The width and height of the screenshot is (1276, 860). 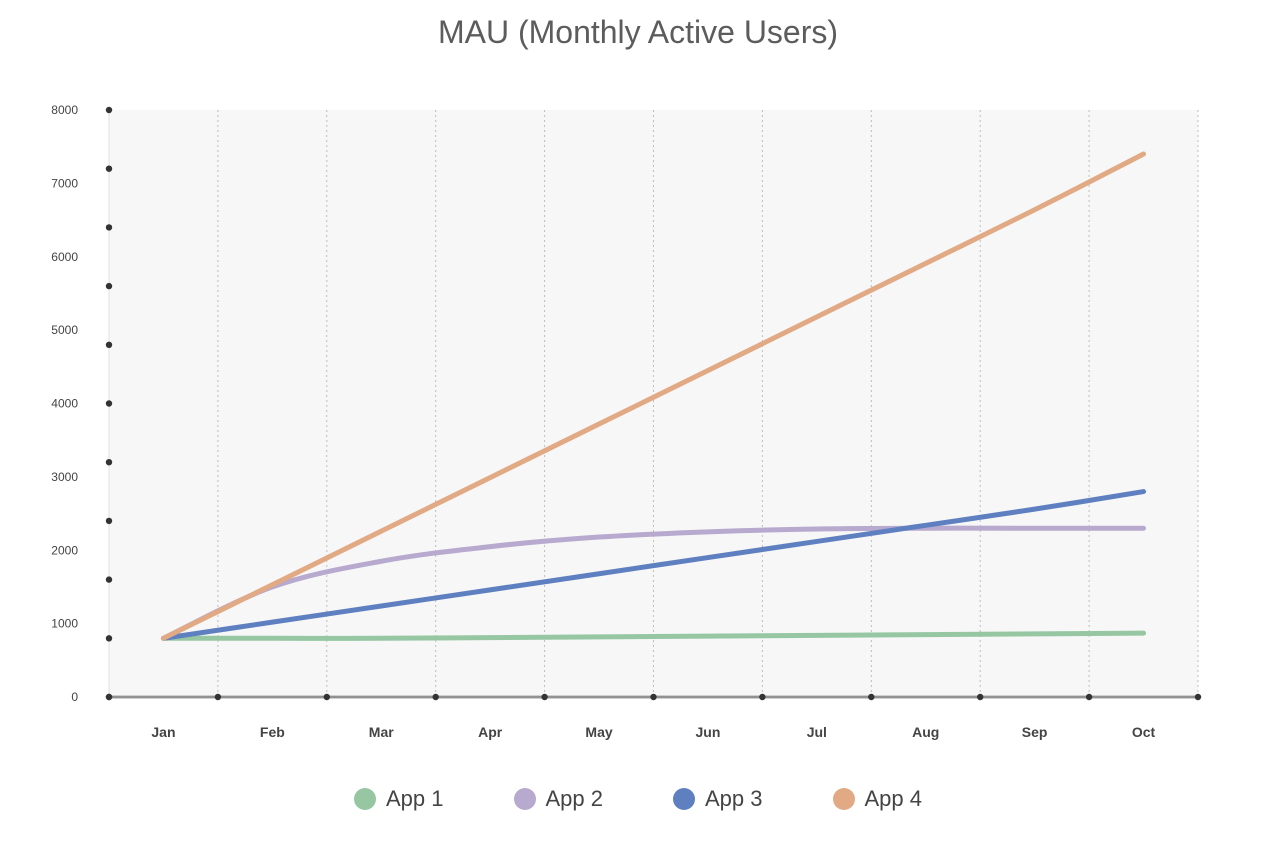 I want to click on y-tick-label: 5000, so click(x=64, y=330).